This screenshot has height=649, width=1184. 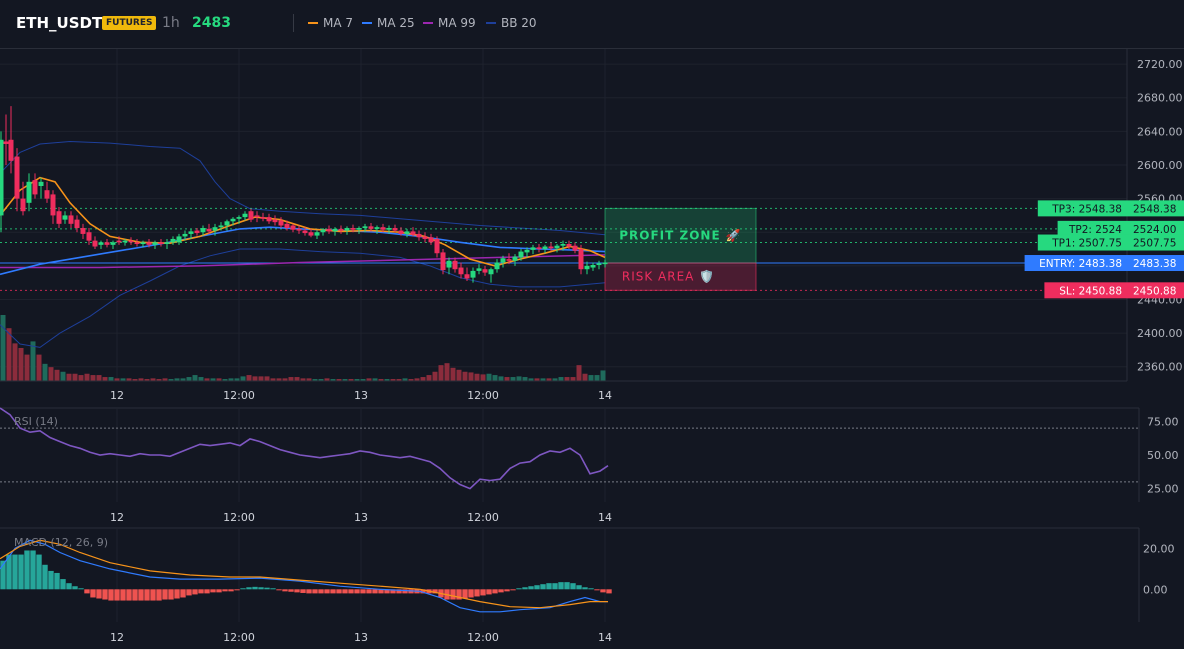 What do you see at coordinates (1095, 230) in the screenshot?
I see `level-tag-label: TP2: 2524` at bounding box center [1095, 230].